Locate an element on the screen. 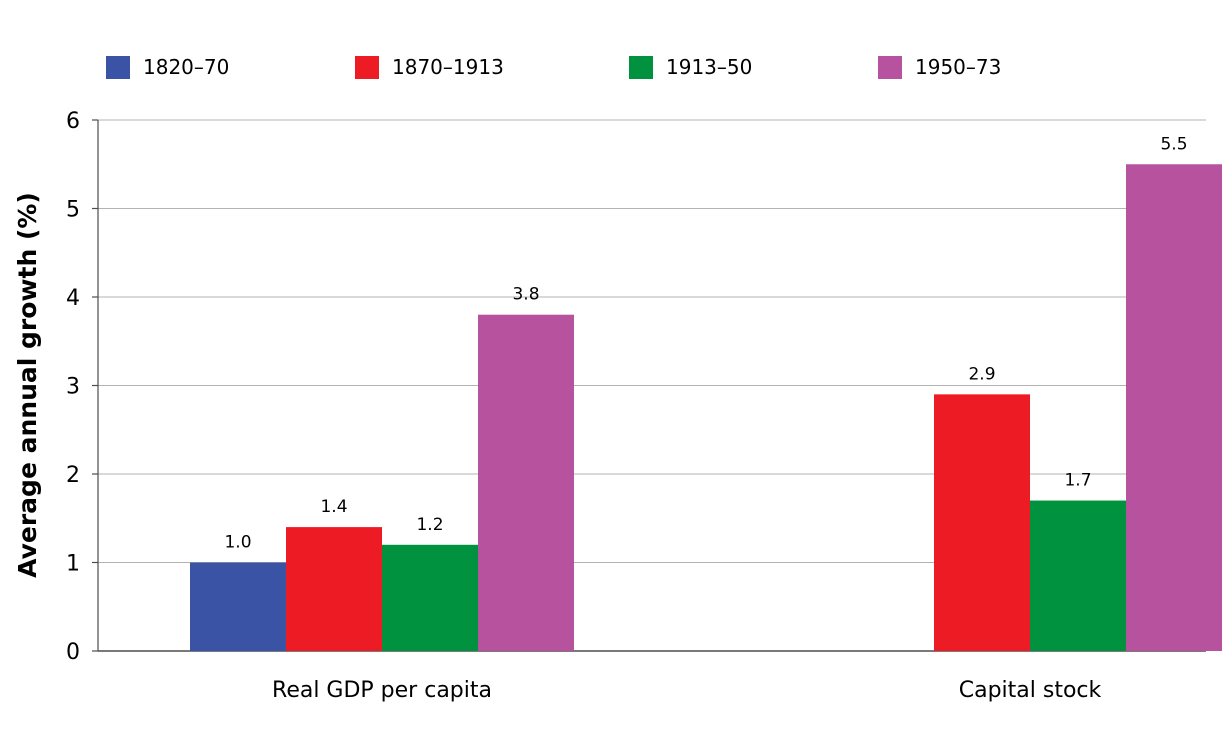 Image resolution: width=1224 pixels, height=732 pixels. y-tick-label: 0 is located at coordinates (73, 652).